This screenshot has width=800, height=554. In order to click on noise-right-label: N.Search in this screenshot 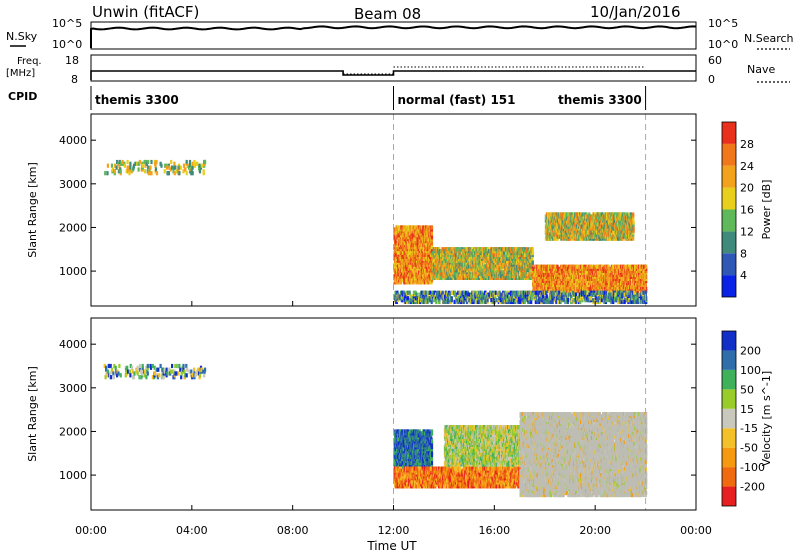, I will do `click(769, 38)`.